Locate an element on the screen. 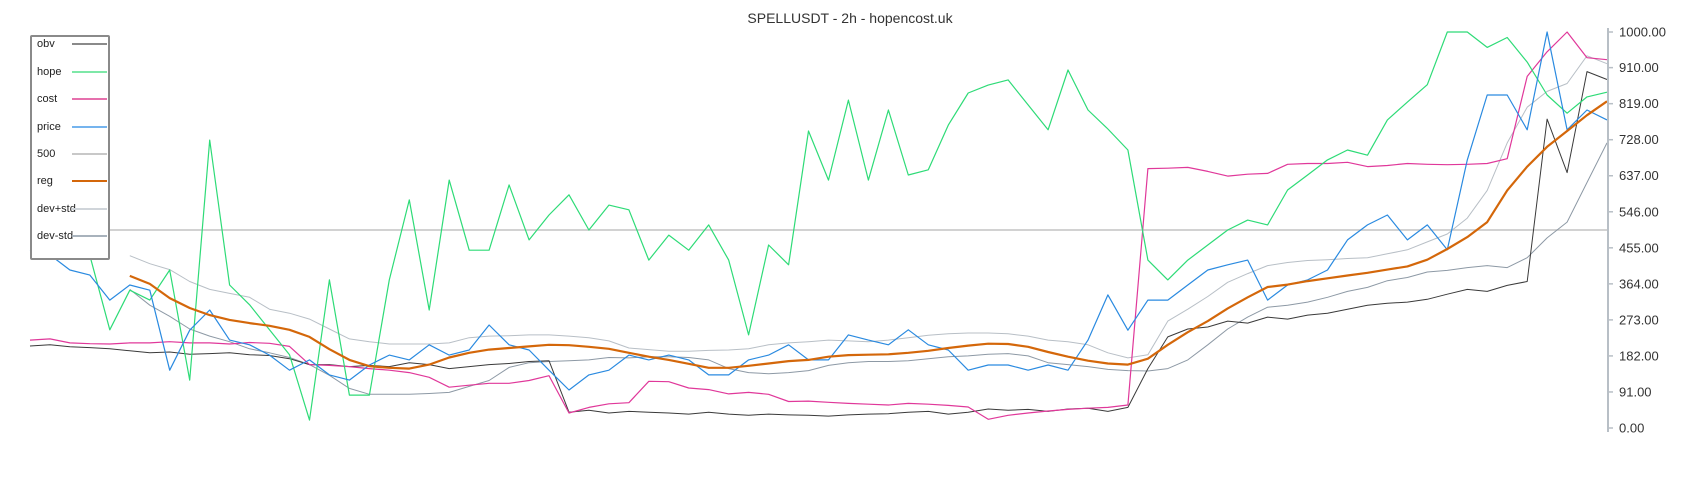  y-tick-label: 1000.00 is located at coordinates (1642, 32).